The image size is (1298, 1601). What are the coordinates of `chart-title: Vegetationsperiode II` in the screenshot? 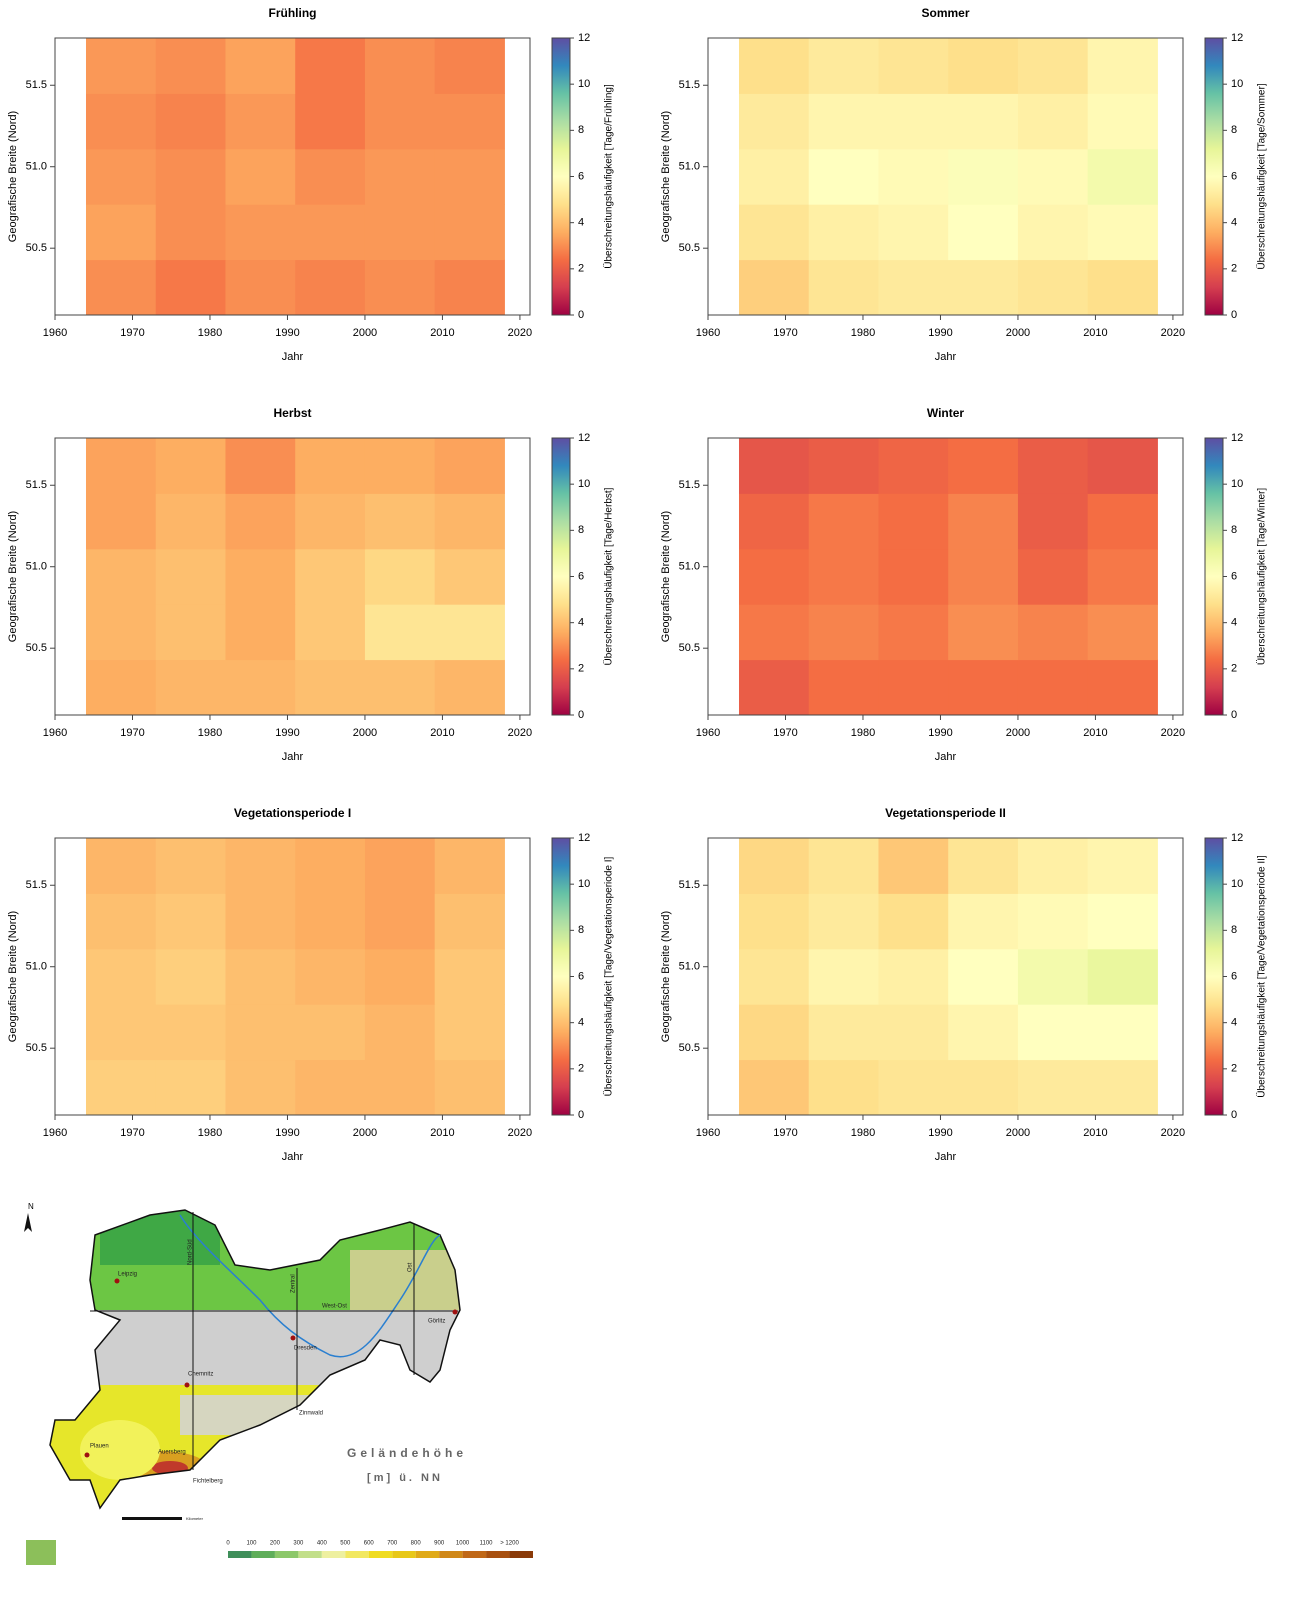 It's located at (945, 813).